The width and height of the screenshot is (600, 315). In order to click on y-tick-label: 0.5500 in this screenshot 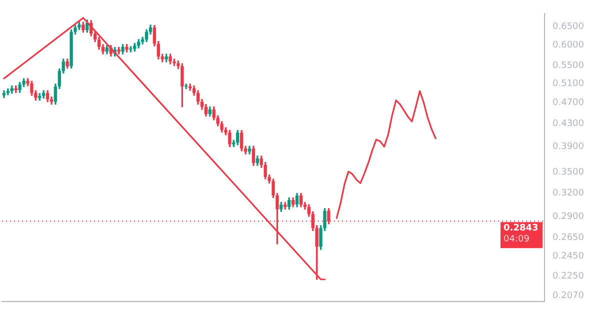, I will do `click(568, 66)`.